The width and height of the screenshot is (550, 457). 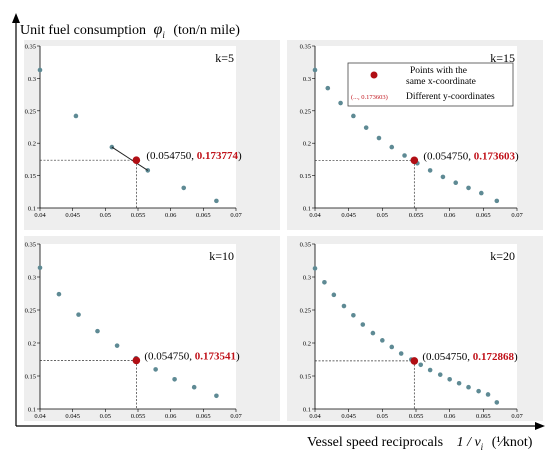 I want to click on y-axis-label-unit: (ton/n mile), so click(x=206, y=30).